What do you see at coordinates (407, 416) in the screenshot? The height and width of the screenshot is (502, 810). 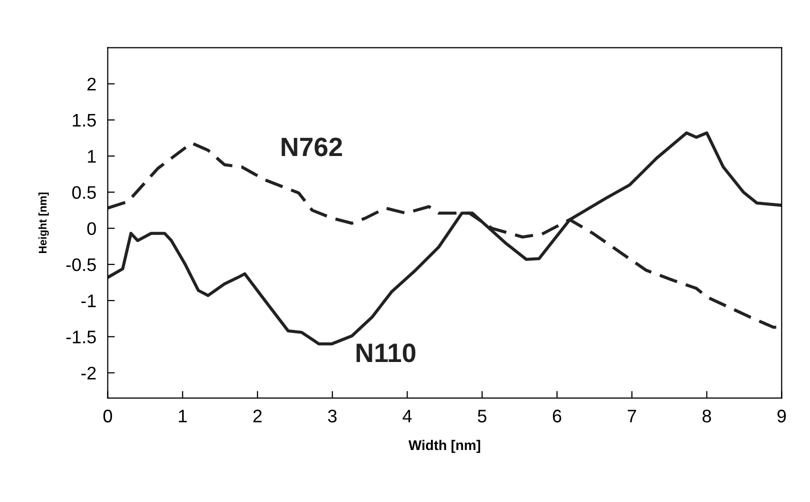 I see `x-tick-label: 4` at bounding box center [407, 416].